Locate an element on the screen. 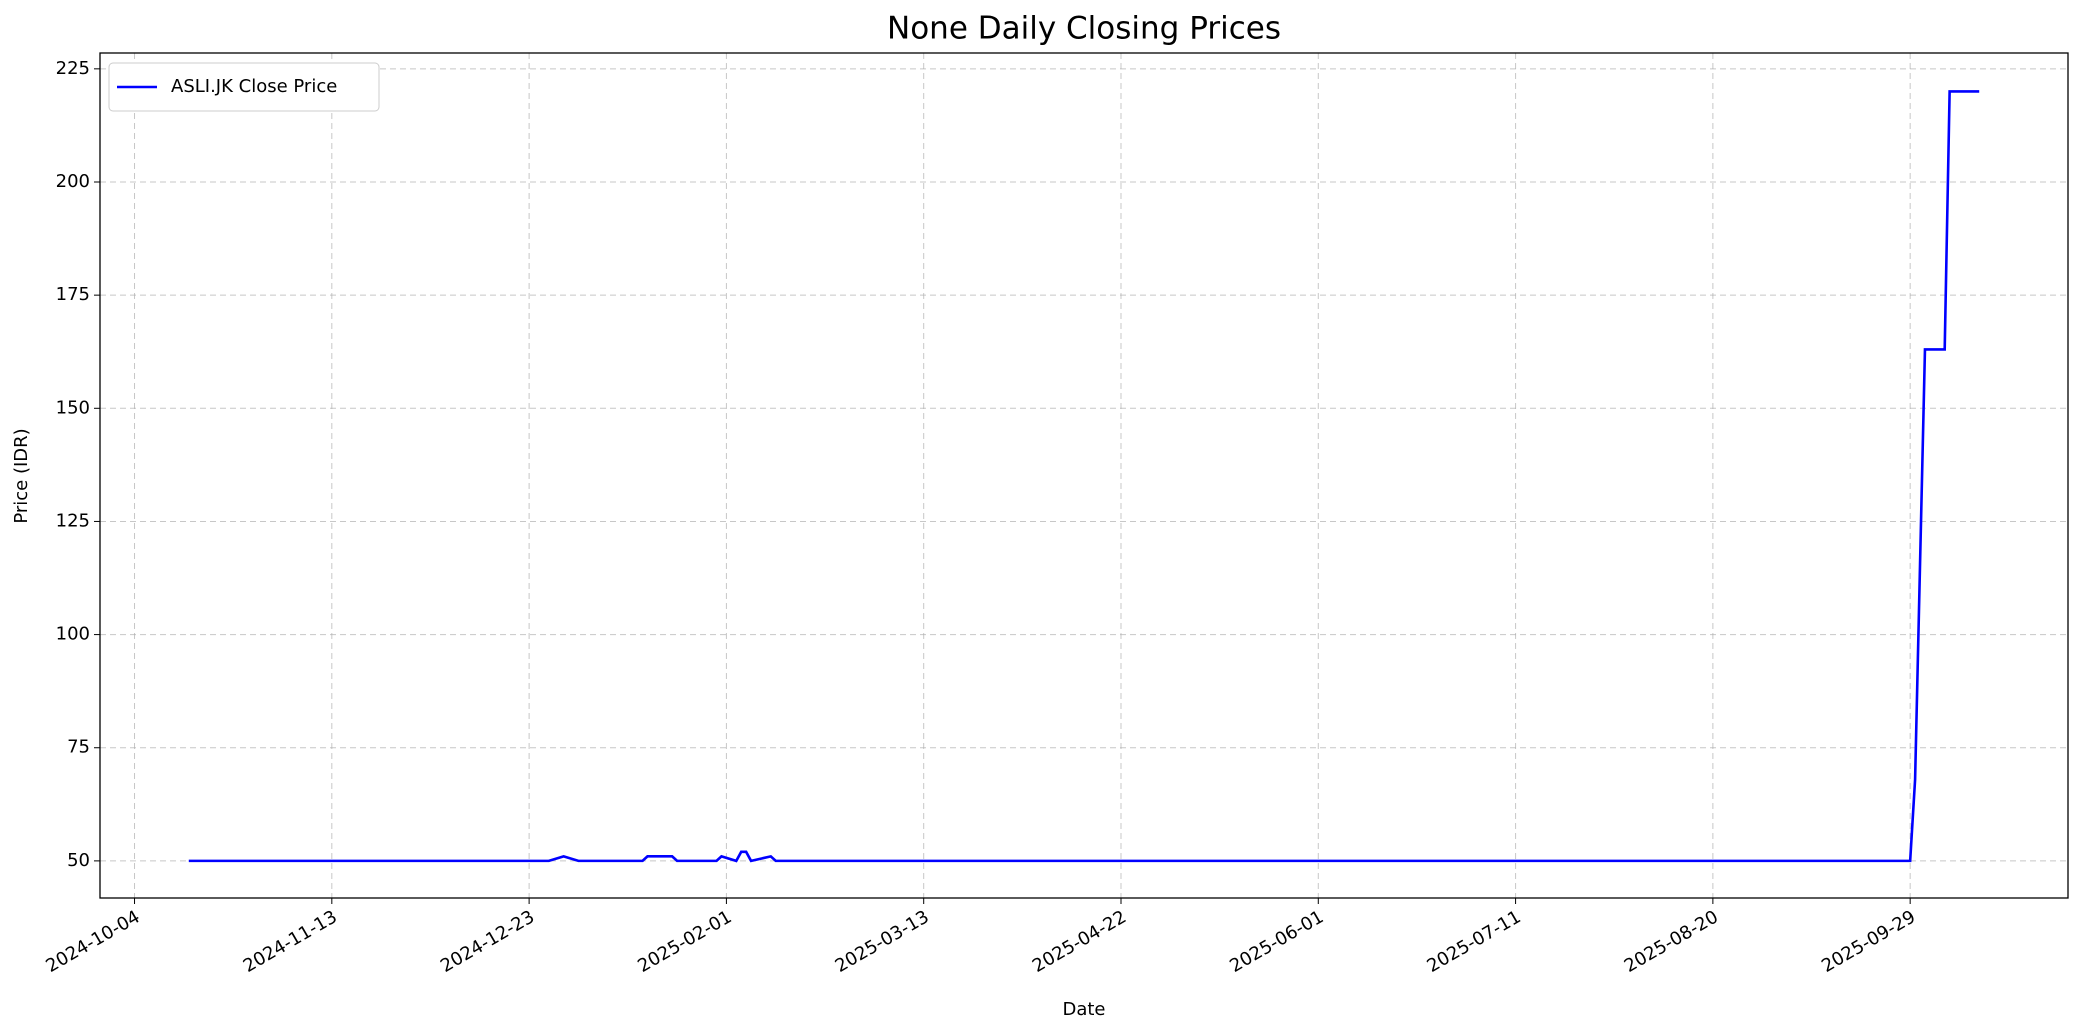 This screenshot has width=2082, height=1035. legend-box is located at coordinates (244, 87).